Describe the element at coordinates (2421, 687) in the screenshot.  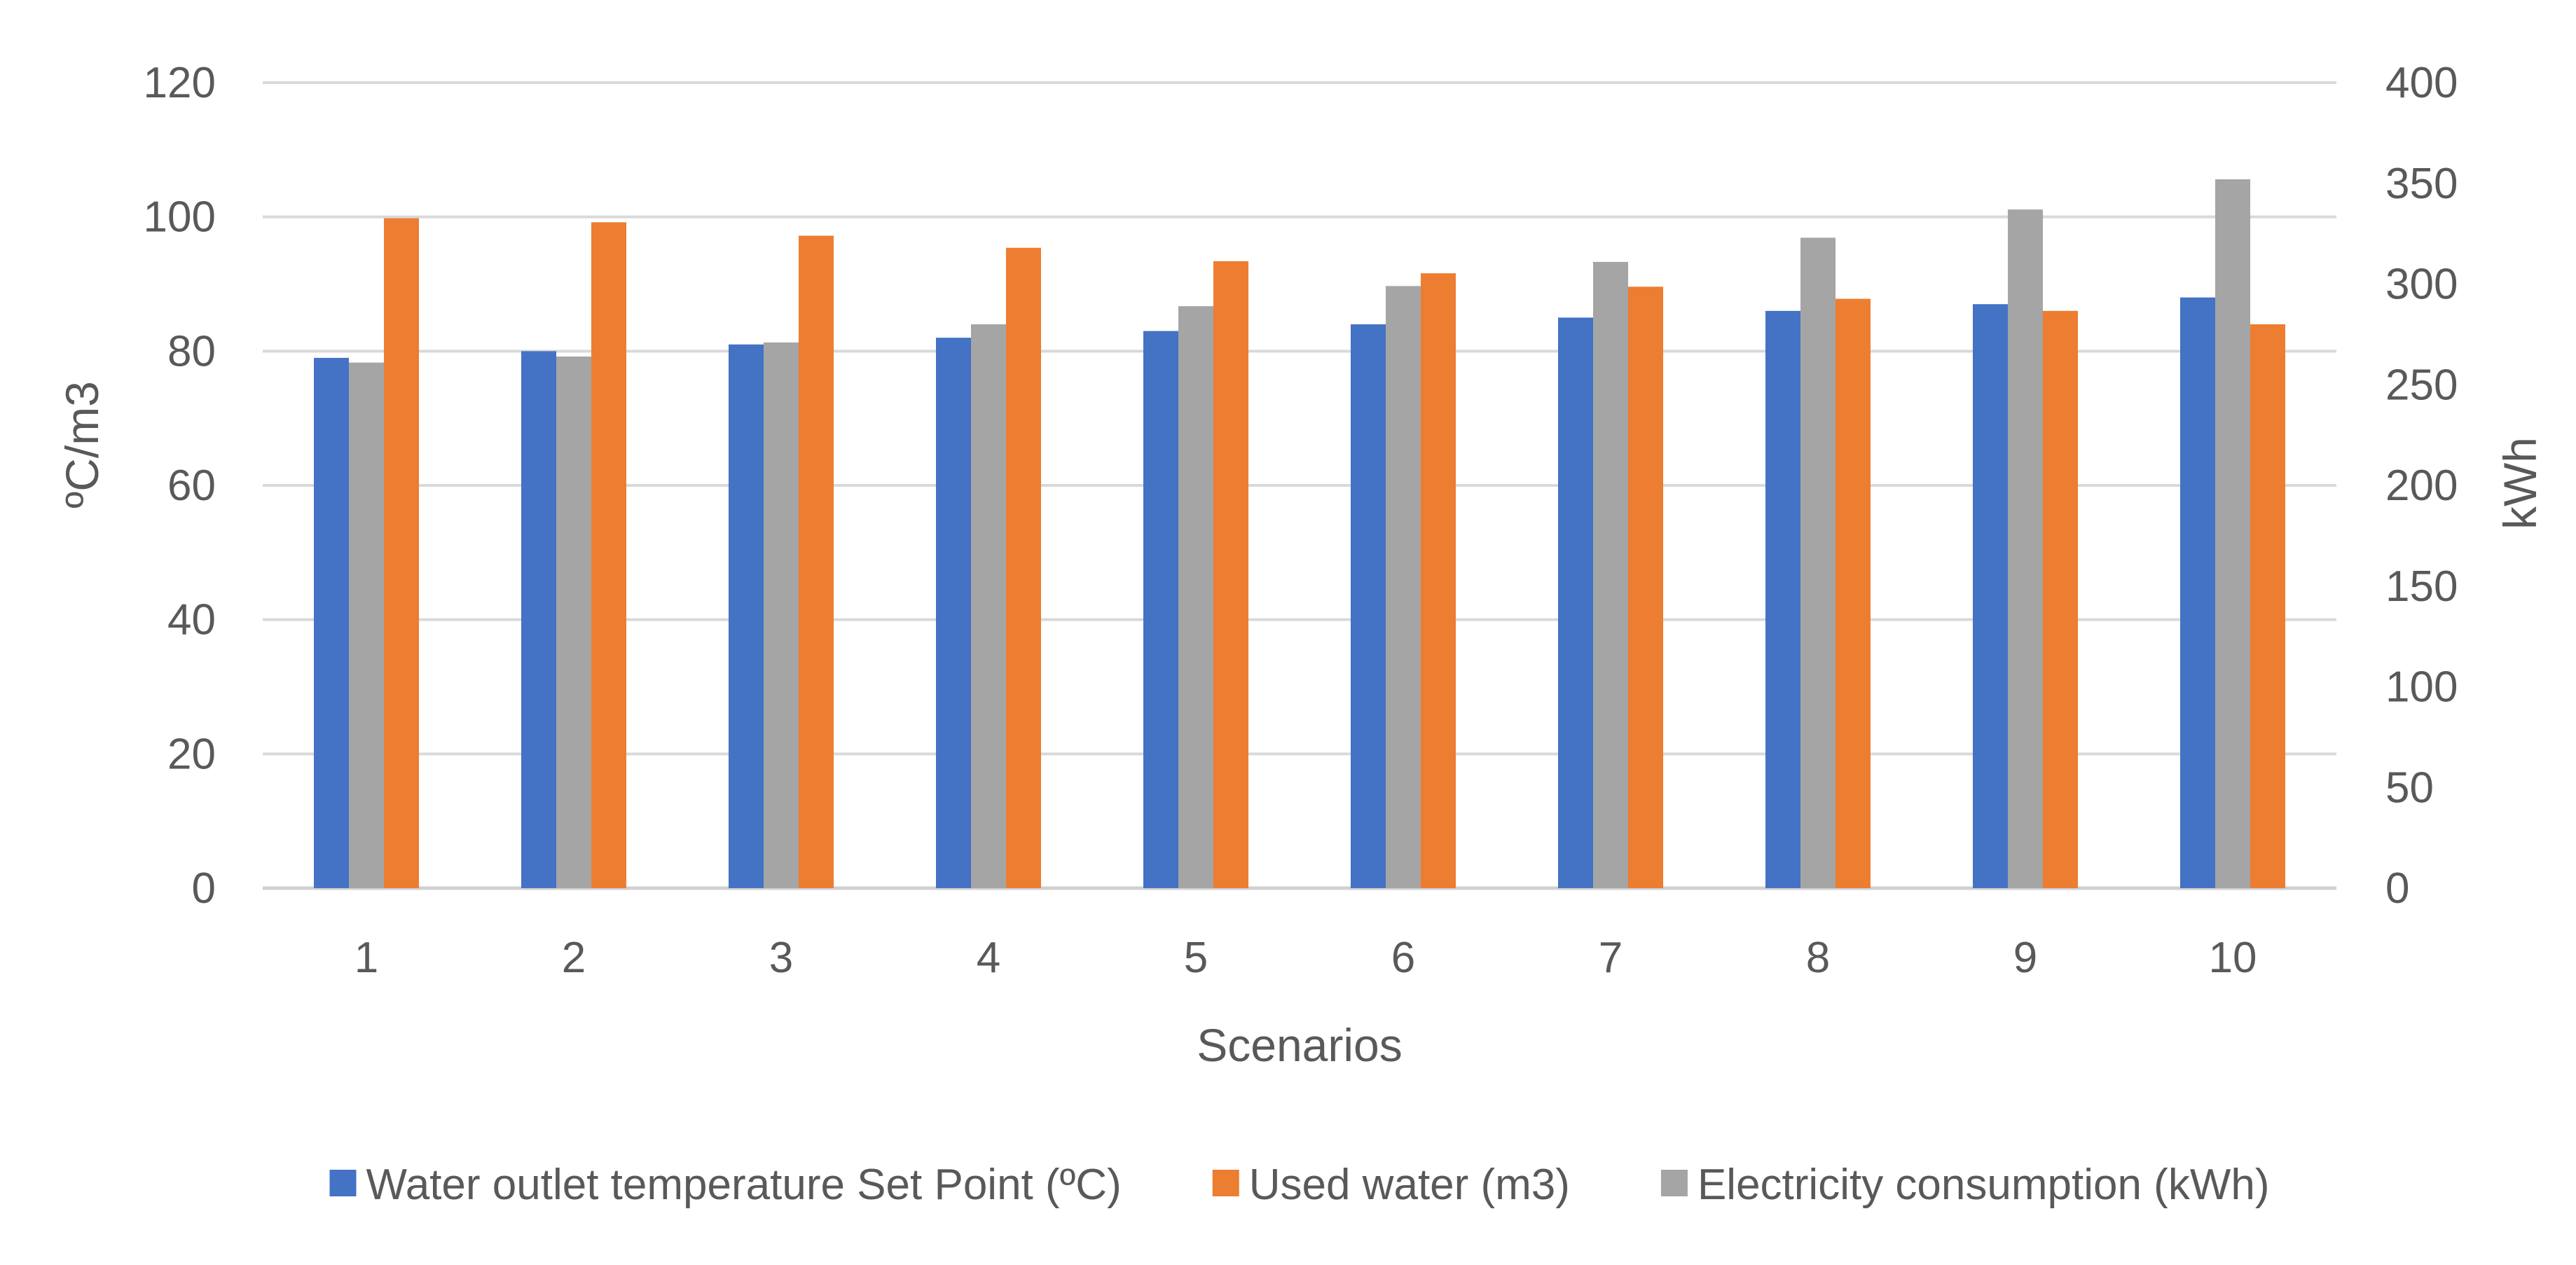
I see `y2-tick-label: 100` at that location.